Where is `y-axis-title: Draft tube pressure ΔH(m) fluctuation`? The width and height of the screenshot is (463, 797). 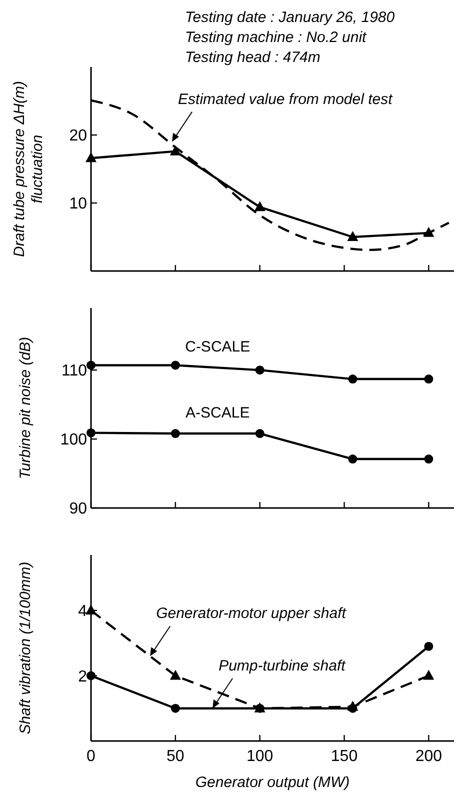
y-axis-title: Draft tube pressure ΔH(m) fluctuation is located at coordinates (28, 169).